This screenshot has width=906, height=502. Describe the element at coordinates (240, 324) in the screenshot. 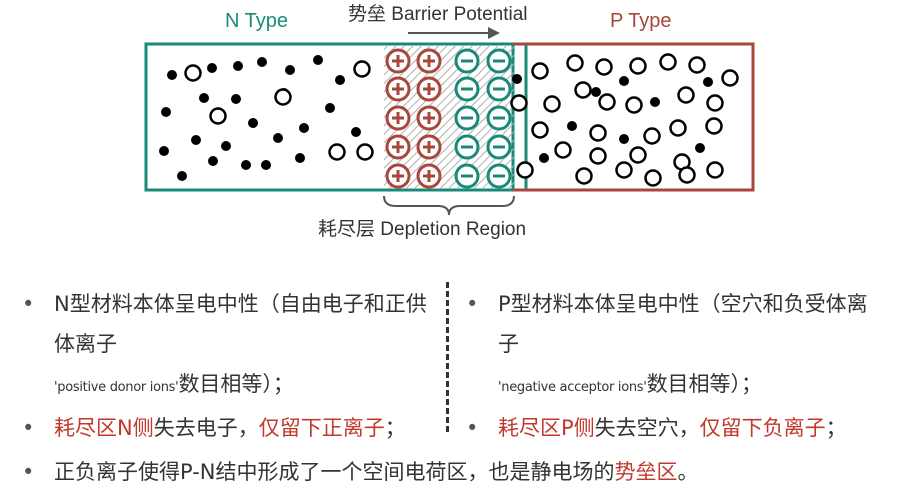

I see `n-neutral-text: N型材料本体呈电中性（自由电子和正供体离子` at that location.